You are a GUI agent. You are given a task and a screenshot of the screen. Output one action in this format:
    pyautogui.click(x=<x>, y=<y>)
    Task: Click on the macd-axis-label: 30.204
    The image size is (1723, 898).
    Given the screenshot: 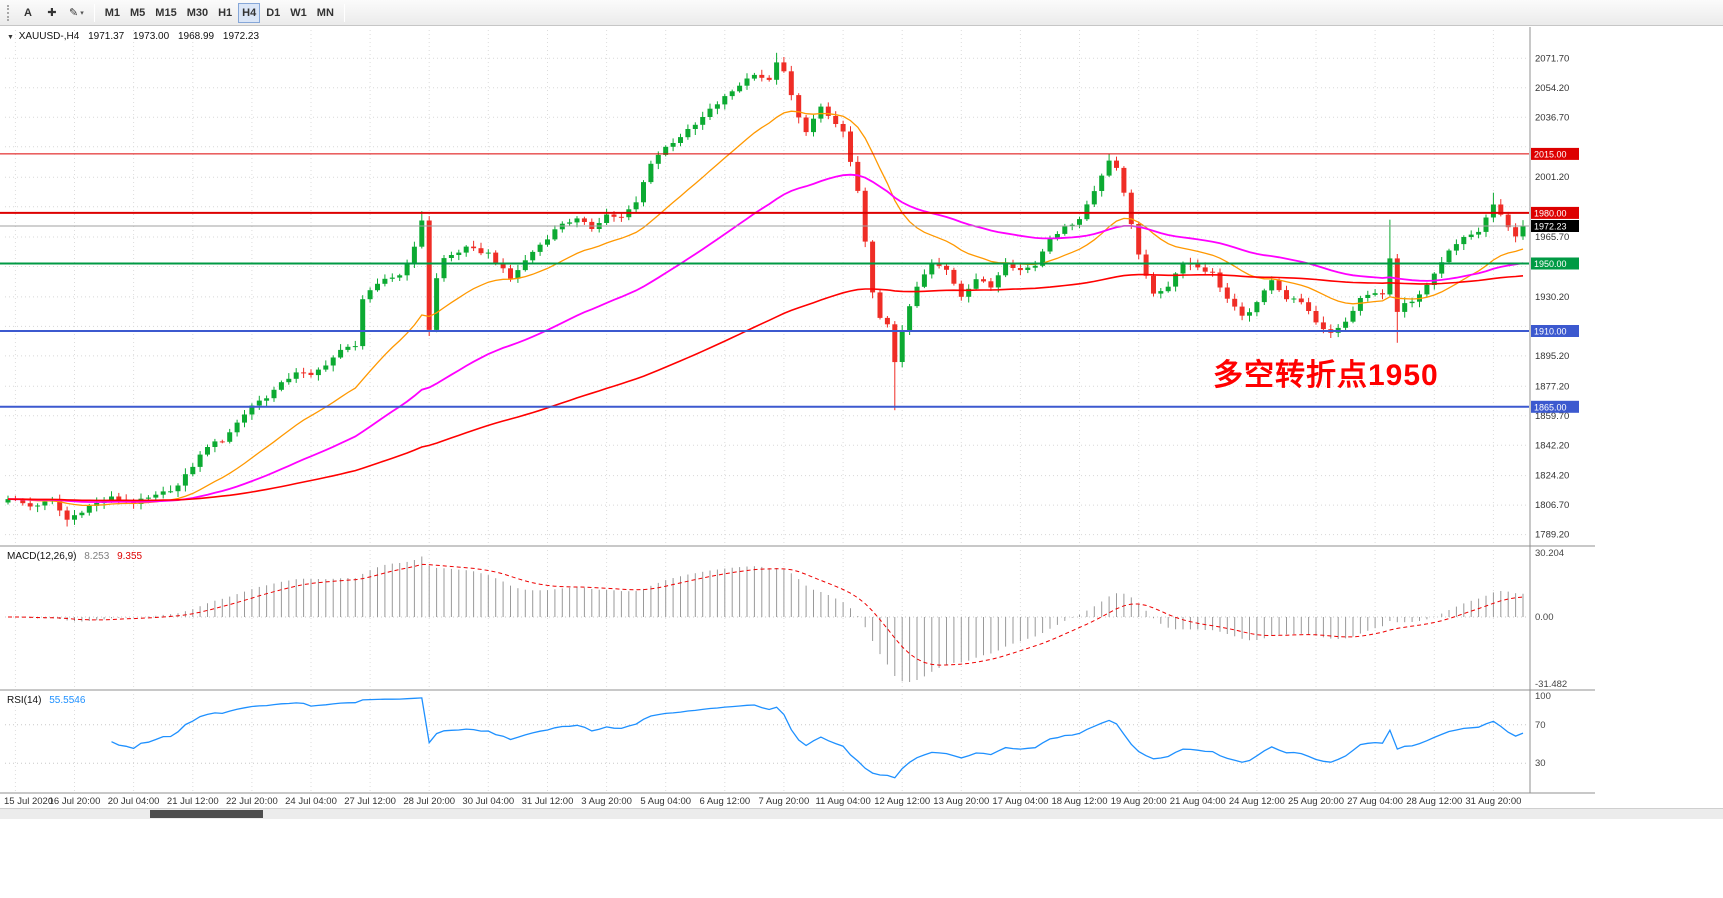 What is the action you would take?
    pyautogui.click(x=1549, y=553)
    